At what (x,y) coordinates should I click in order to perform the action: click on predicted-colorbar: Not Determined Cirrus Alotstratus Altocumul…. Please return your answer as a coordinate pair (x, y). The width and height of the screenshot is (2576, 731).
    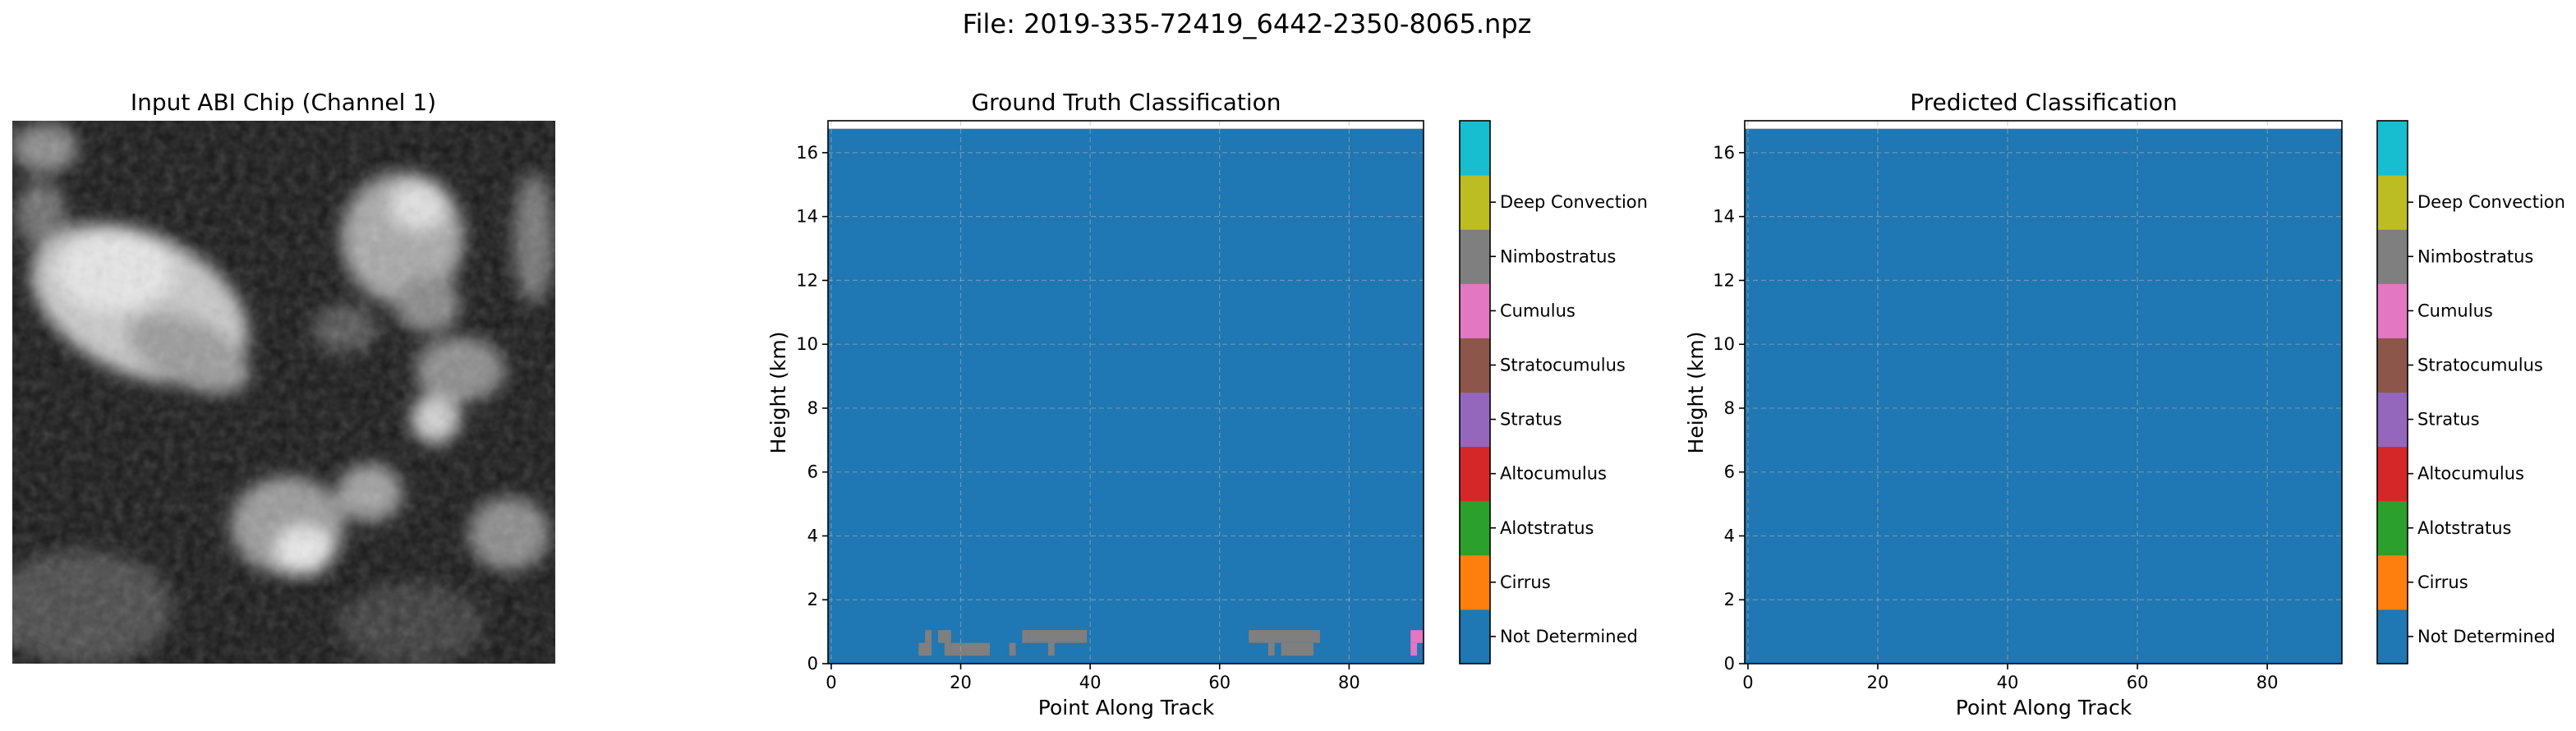
    Looking at the image, I should click on (2470, 392).